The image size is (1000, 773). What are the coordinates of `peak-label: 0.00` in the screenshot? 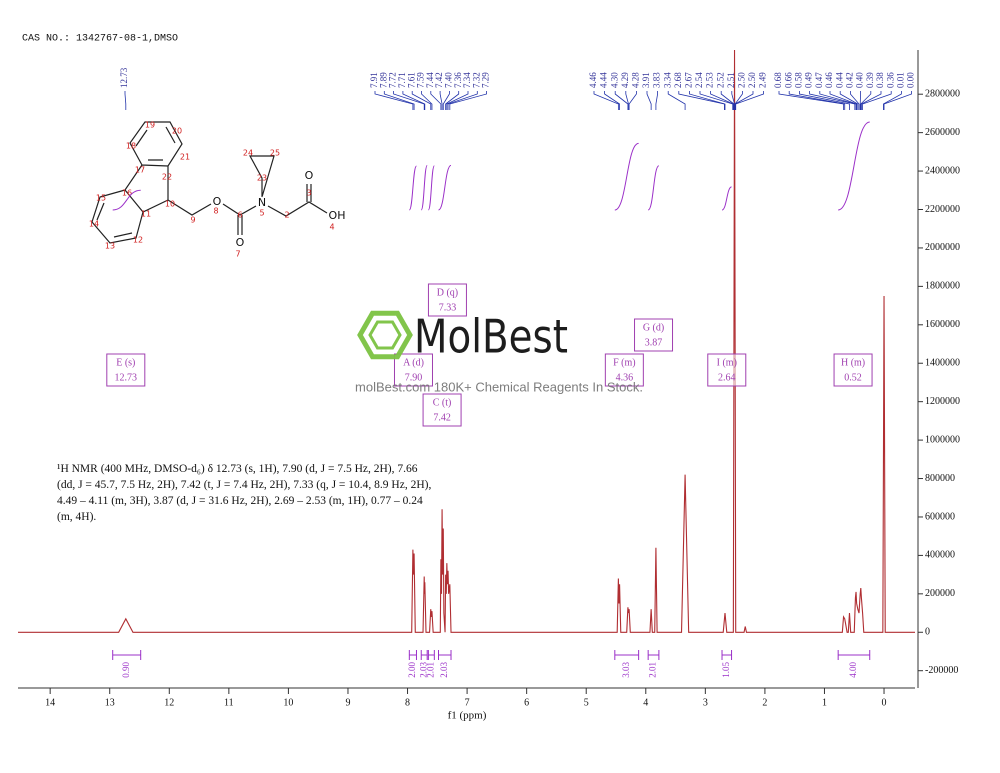 It's located at (911, 80).